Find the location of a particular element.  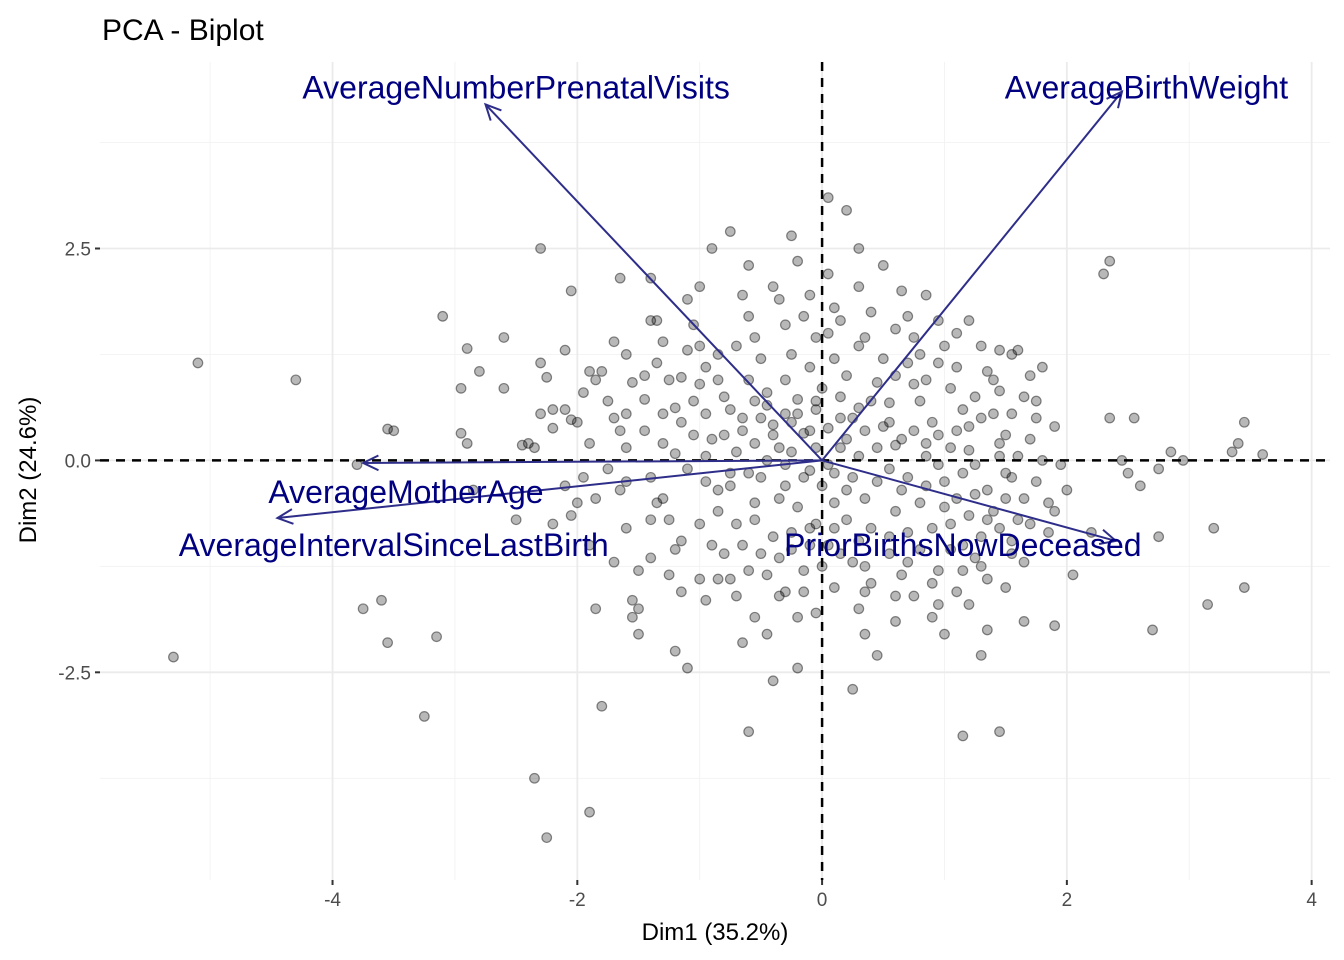

variable-label: AverageBirthWeight is located at coordinates (1147, 87).